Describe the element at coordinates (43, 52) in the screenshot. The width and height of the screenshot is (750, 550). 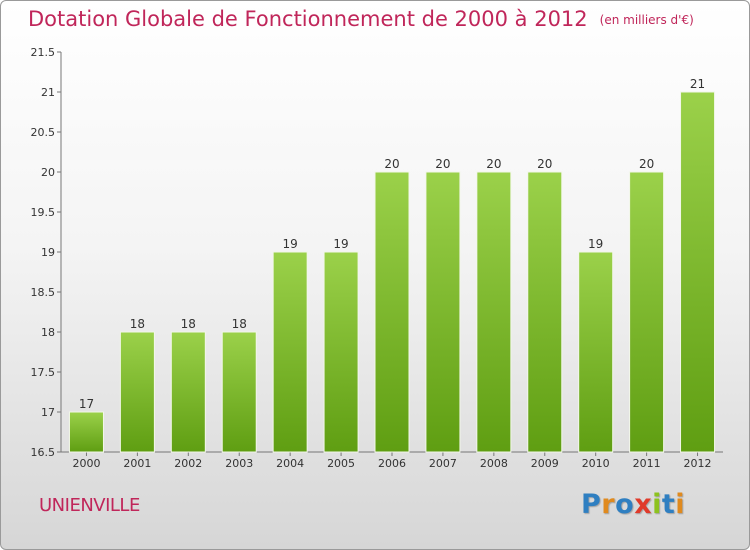
I see `y-tick-label: 21.5` at that location.